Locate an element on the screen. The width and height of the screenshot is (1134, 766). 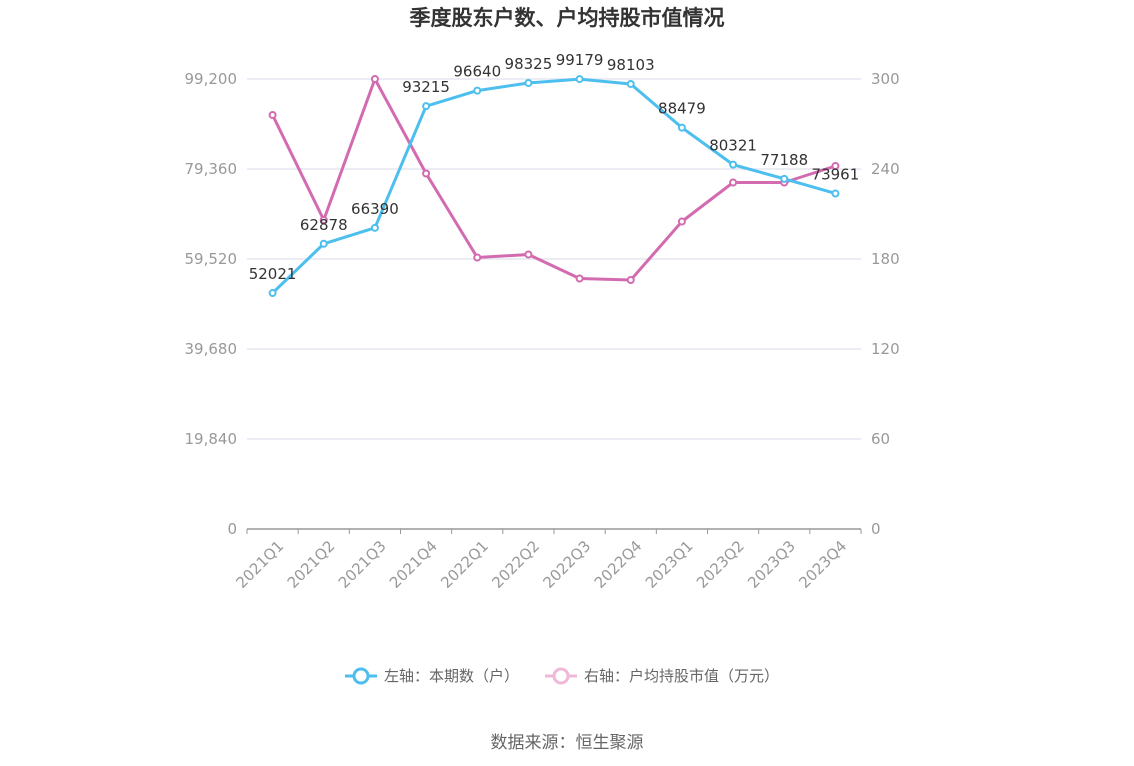
legend-item: 右轴：户均持股市值（万元） is located at coordinates (662, 676).